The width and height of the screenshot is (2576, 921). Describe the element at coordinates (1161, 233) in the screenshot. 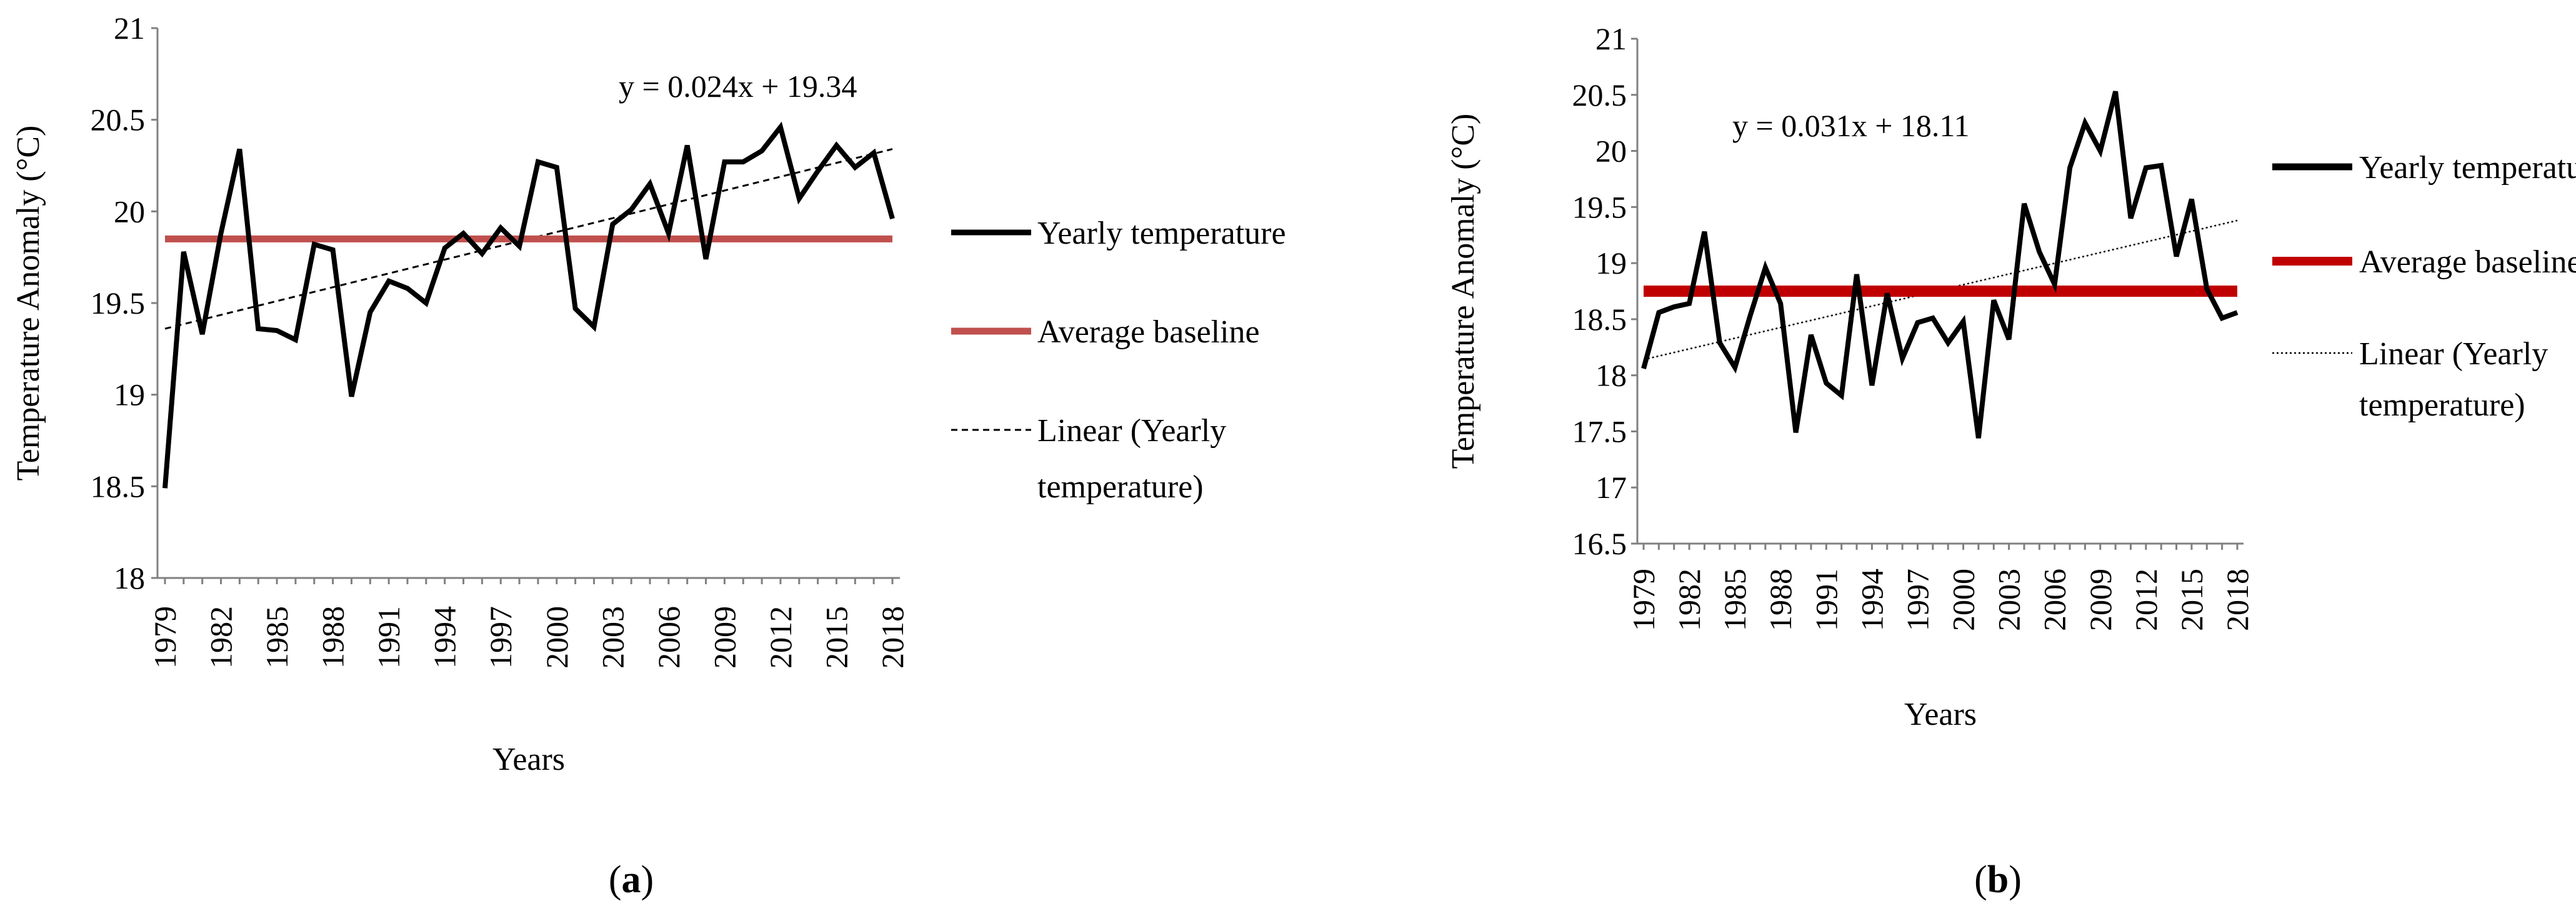

I see `panel-a-legend-yearly-label: Yearly temperature` at that location.